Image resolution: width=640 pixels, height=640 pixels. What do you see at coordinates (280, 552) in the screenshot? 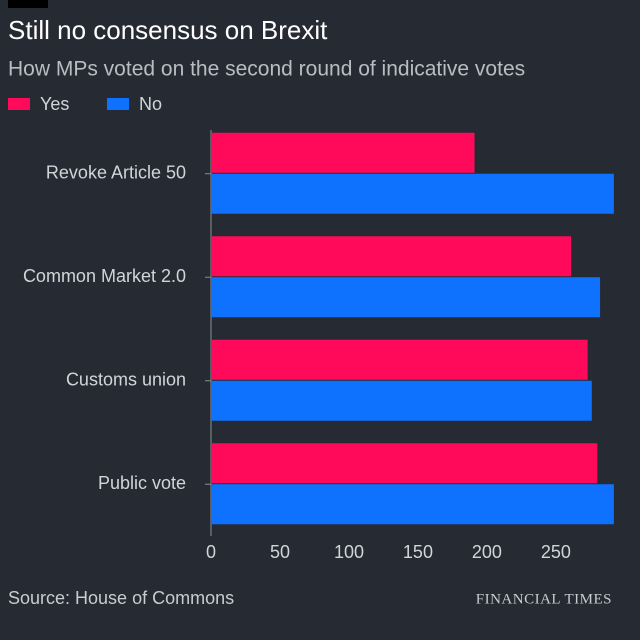
I see `x-tick-label: 50` at bounding box center [280, 552].